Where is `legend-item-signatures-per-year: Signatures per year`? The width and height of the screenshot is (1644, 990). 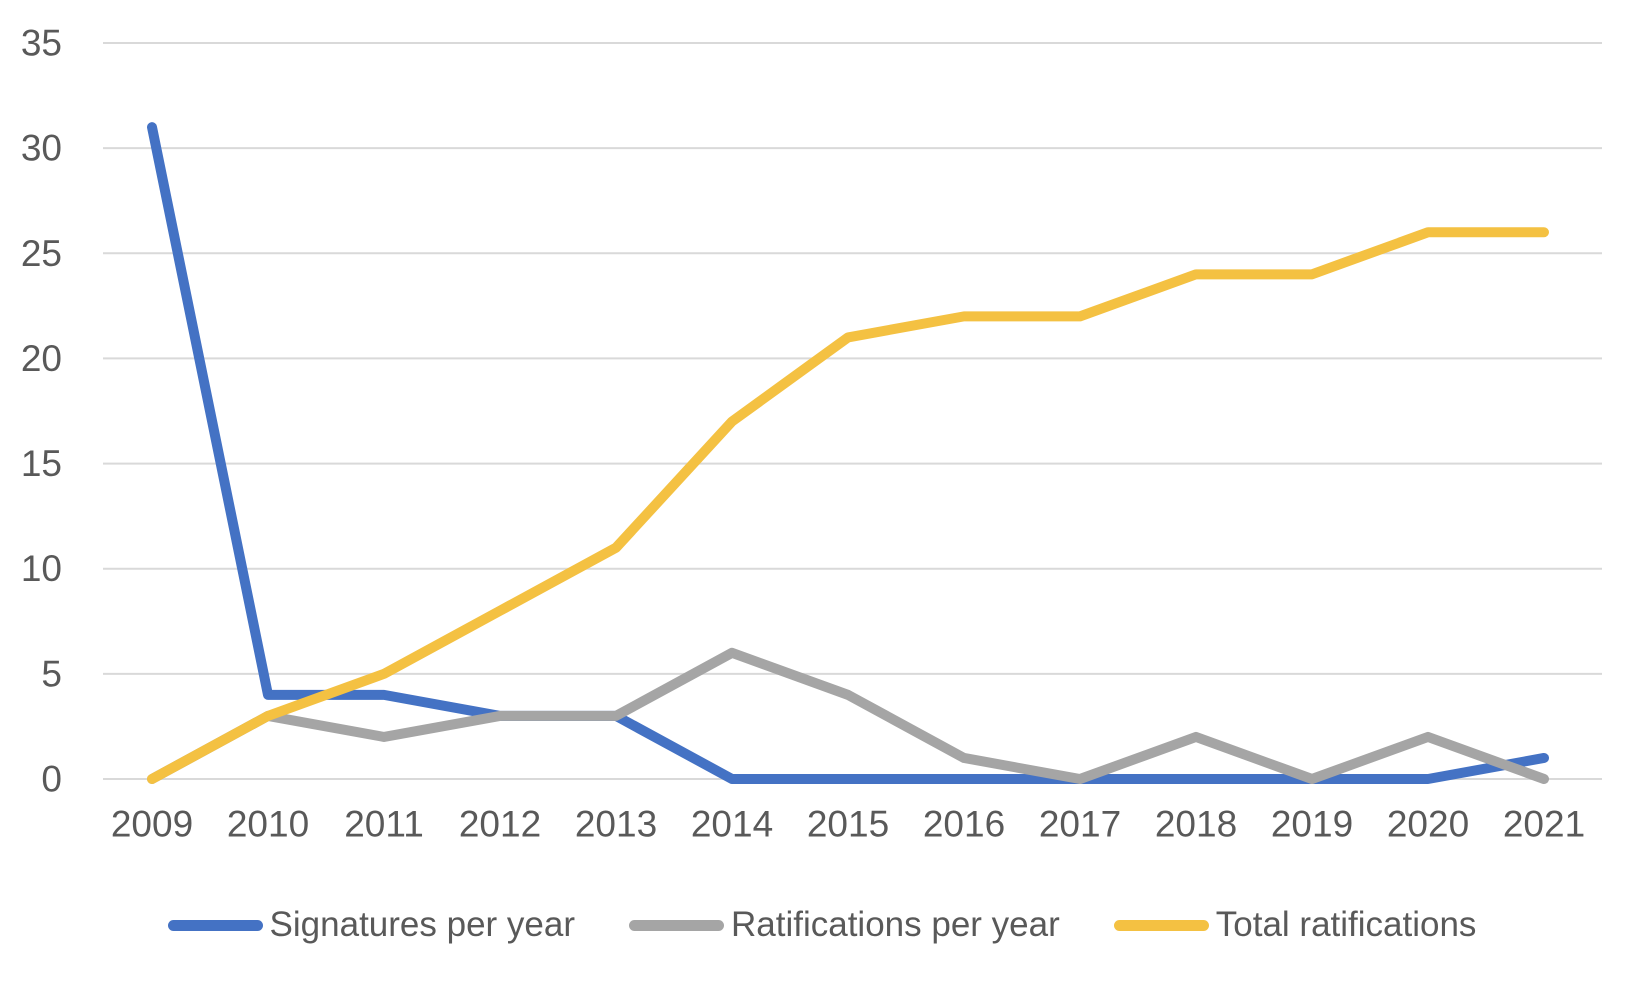 legend-item-signatures-per-year: Signatures per year is located at coordinates (371, 925).